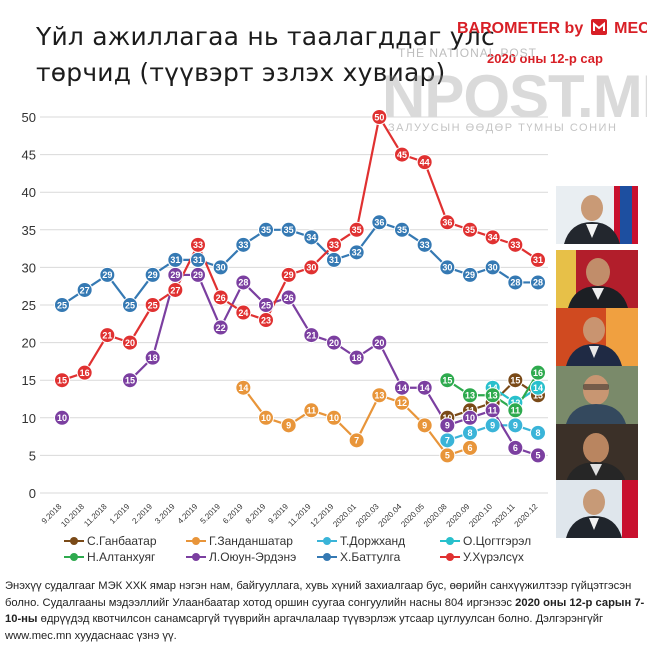 This screenshot has height=647, width=647. What do you see at coordinates (29, 155) in the screenshot?
I see `y-tick-label: 45` at bounding box center [29, 155].